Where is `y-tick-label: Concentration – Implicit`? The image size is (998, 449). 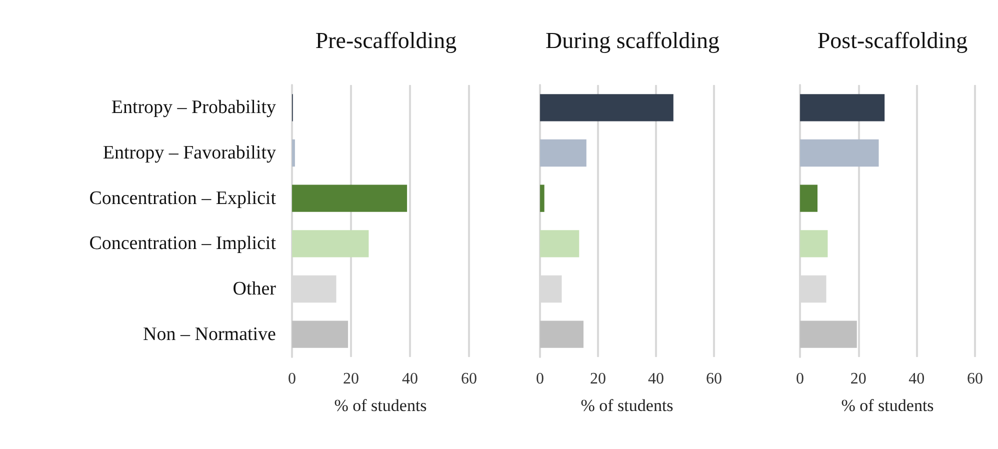 y-tick-label: Concentration – Implicit is located at coordinates (183, 243).